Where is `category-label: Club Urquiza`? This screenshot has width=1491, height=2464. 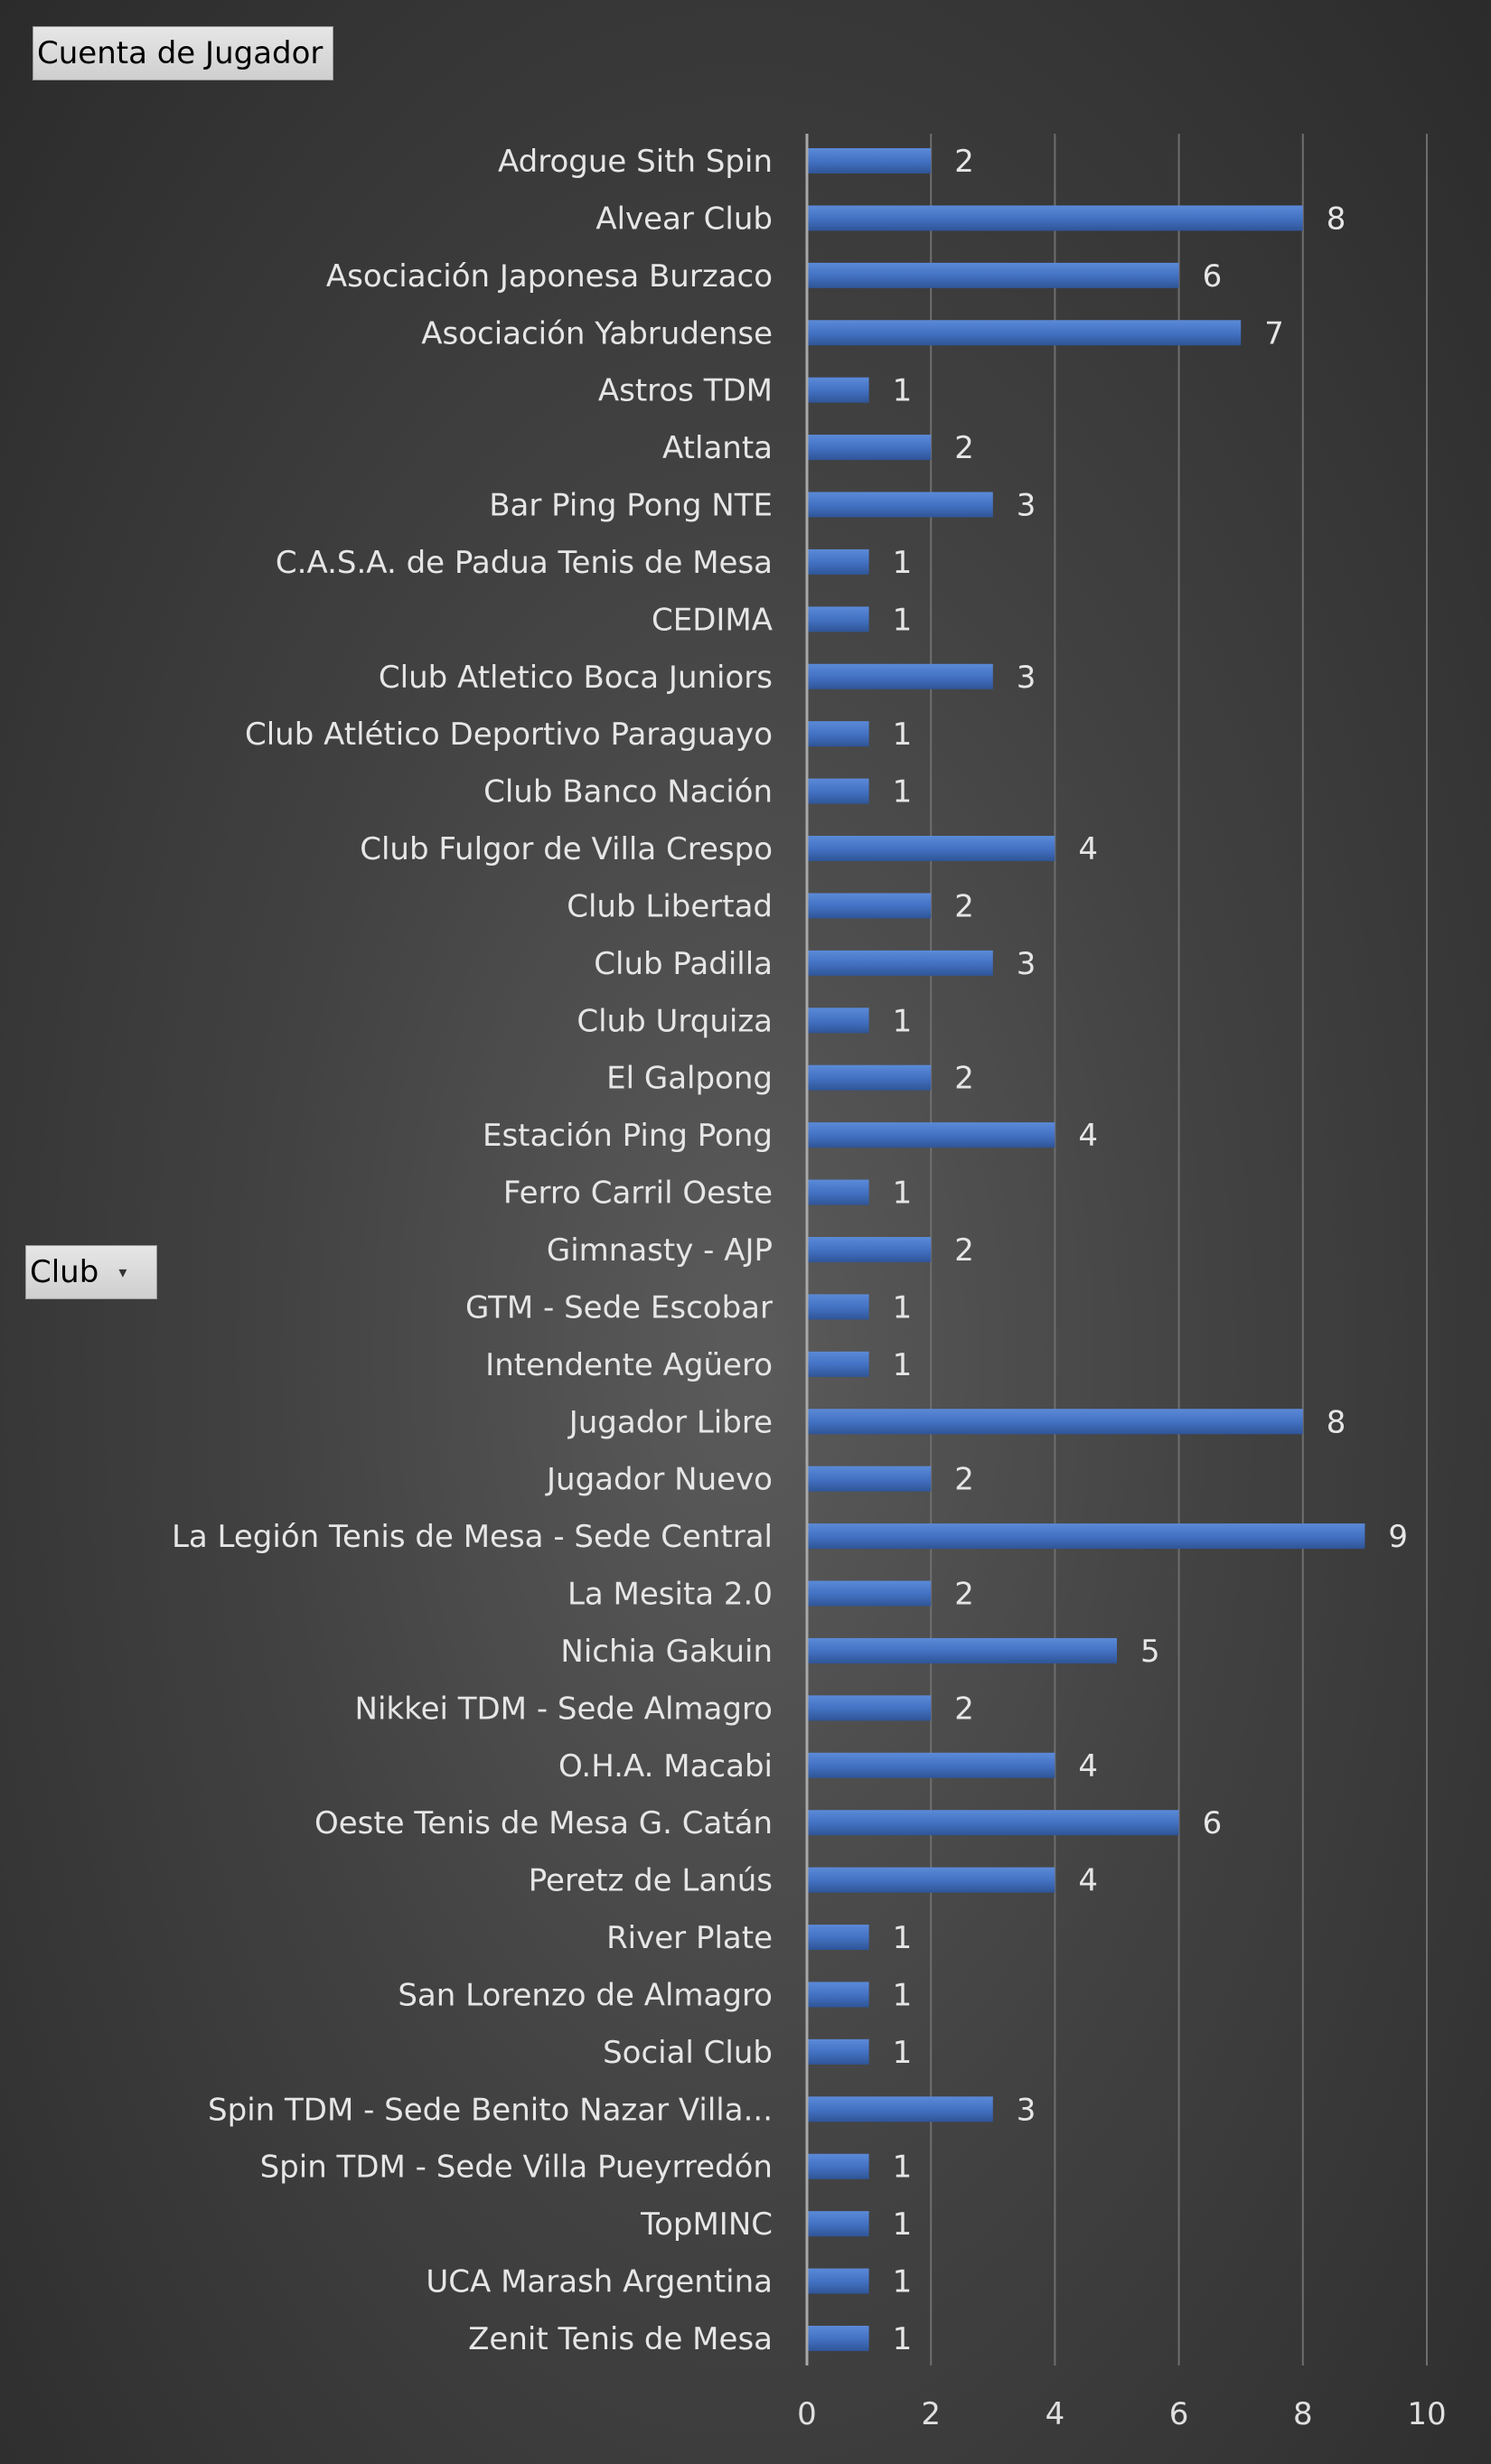
category-label: Club Urquiza is located at coordinates (675, 1021).